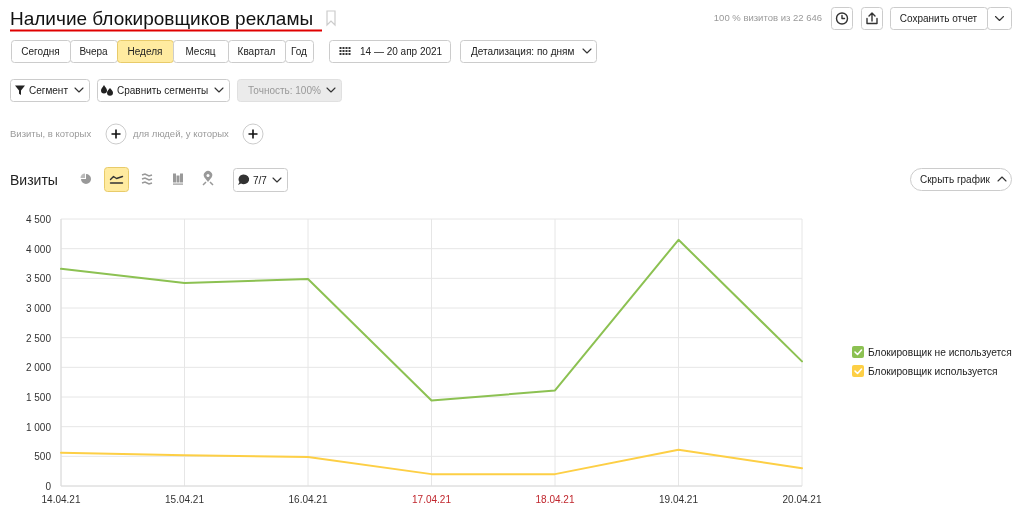  I want to click on x-tick-label: 16.04.21, so click(308, 499).